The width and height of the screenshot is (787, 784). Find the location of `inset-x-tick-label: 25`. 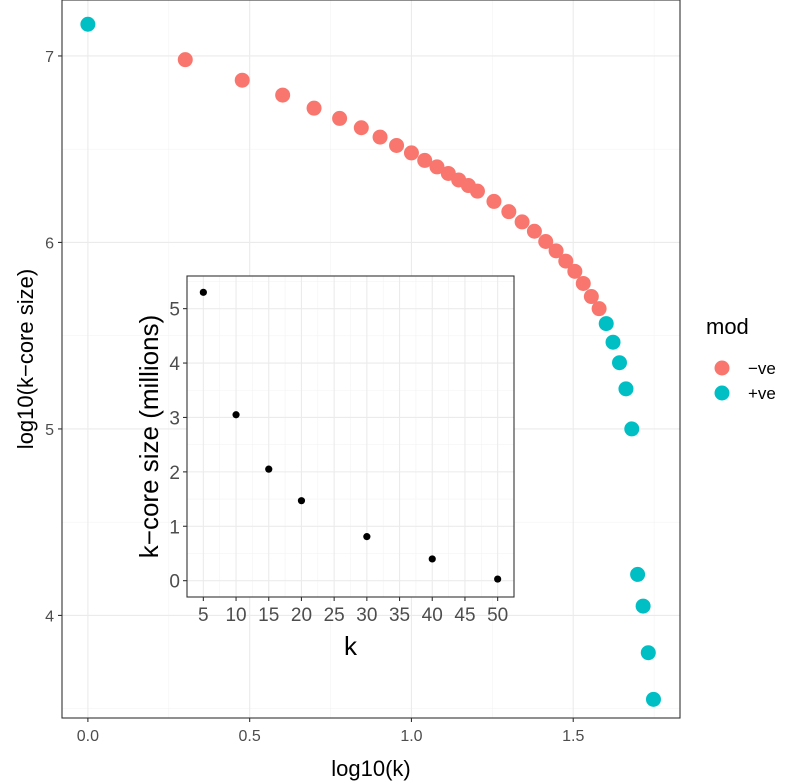

inset-x-tick-label: 25 is located at coordinates (334, 615).